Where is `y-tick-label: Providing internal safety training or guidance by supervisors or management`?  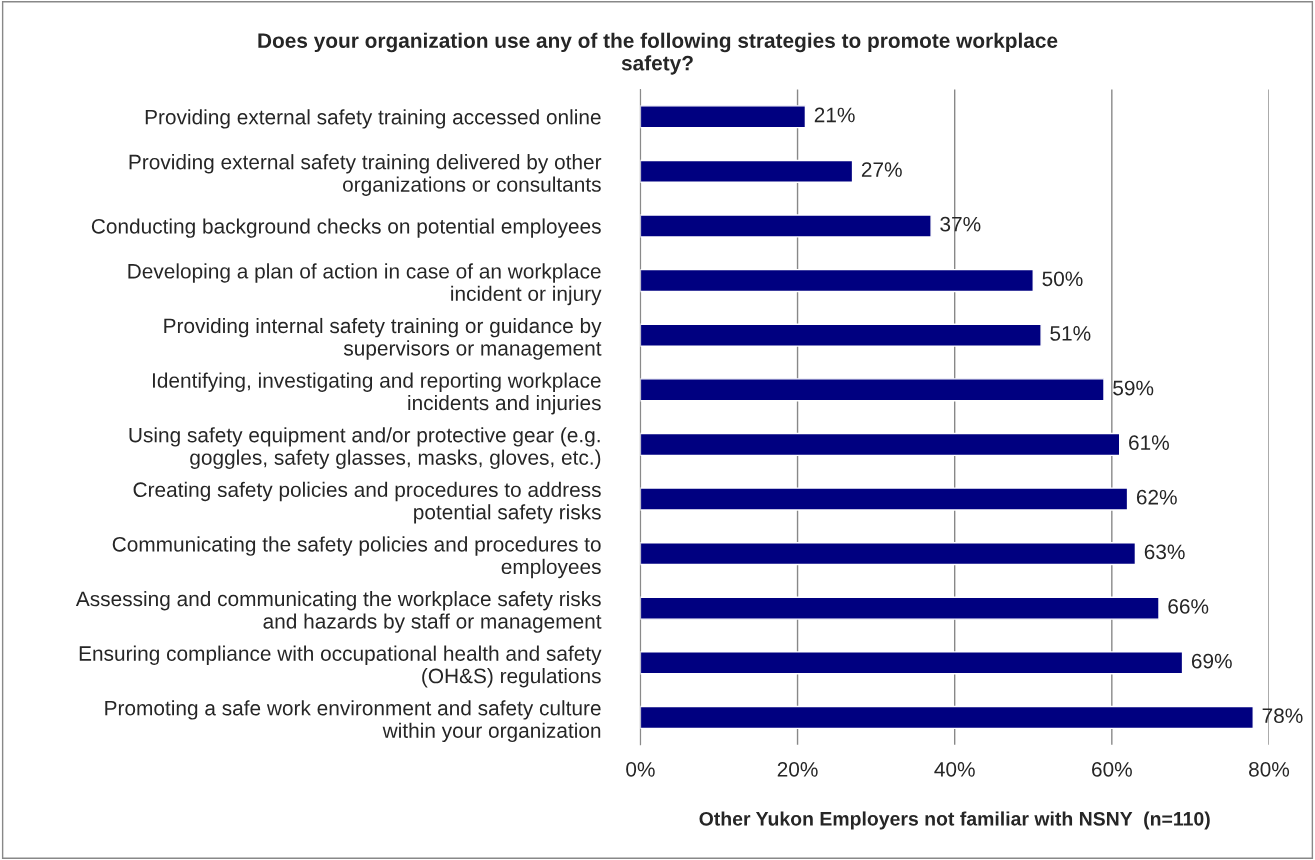 y-tick-label: Providing internal safety training or guidance by supervisors or management is located at coordinates (383, 338).